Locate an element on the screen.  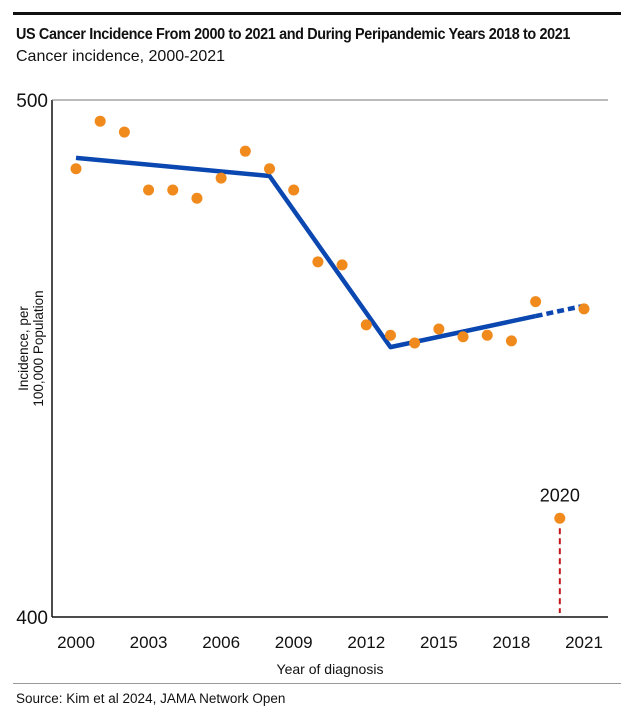
y-tick-label: 400 is located at coordinates (32, 618).